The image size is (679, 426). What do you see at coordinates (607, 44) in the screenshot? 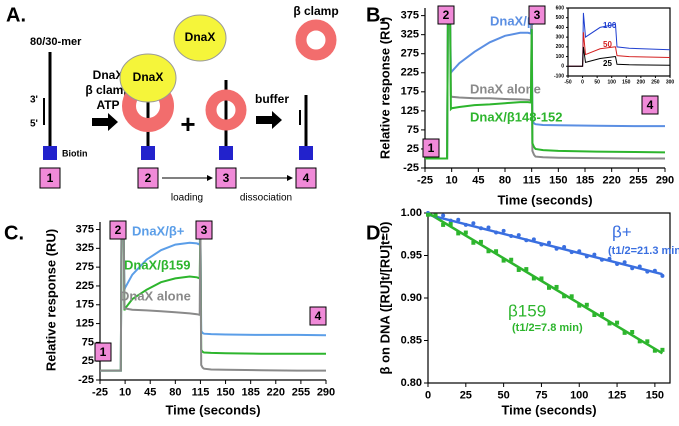
I see `series-label: 50` at bounding box center [607, 44].